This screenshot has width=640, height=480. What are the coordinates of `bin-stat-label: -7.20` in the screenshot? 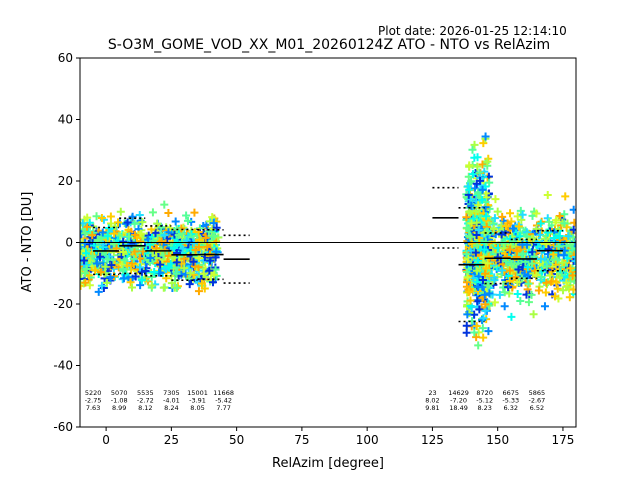 It's located at (458, 401).